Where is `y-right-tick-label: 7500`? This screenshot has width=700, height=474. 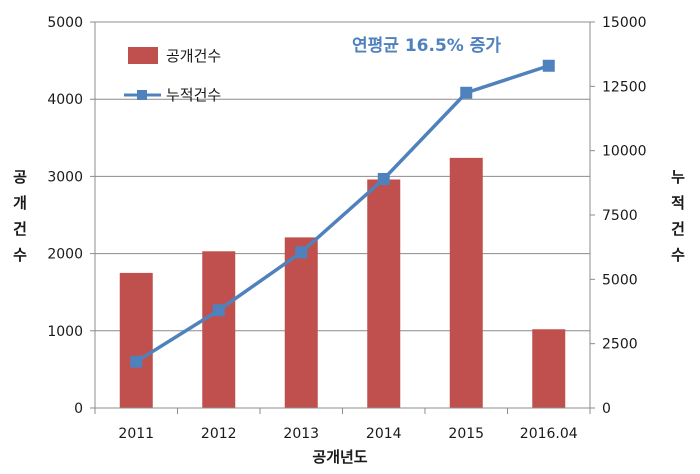
y-right-tick-label: 7500 is located at coordinates (620, 216).